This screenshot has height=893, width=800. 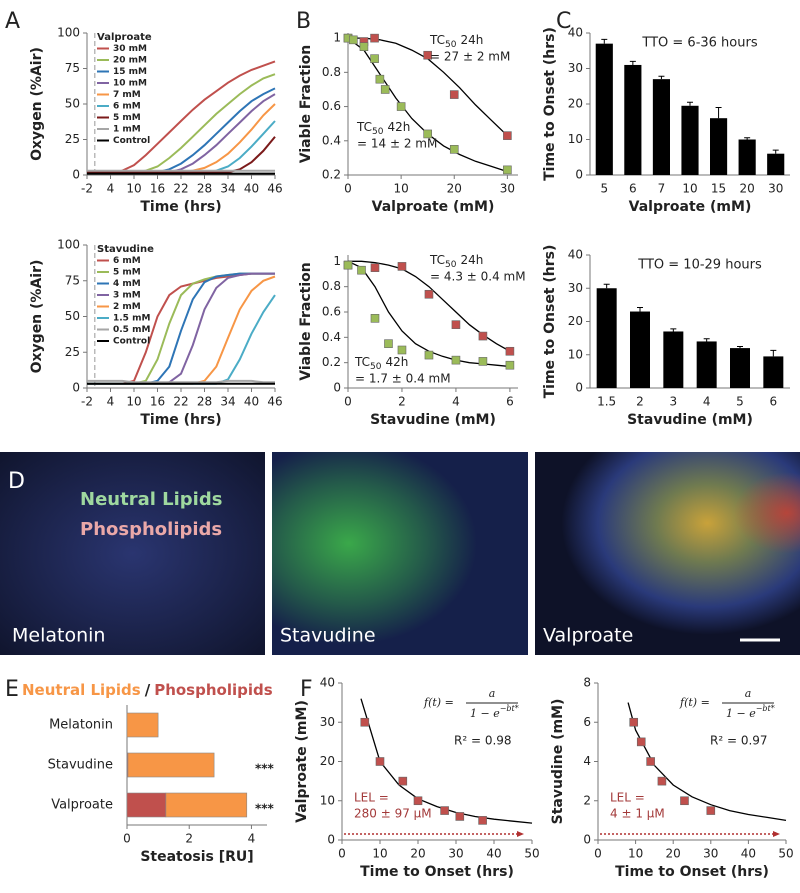 What do you see at coordinates (604, 189) in the screenshot?
I see `x-tick-label: 5` at bounding box center [604, 189].